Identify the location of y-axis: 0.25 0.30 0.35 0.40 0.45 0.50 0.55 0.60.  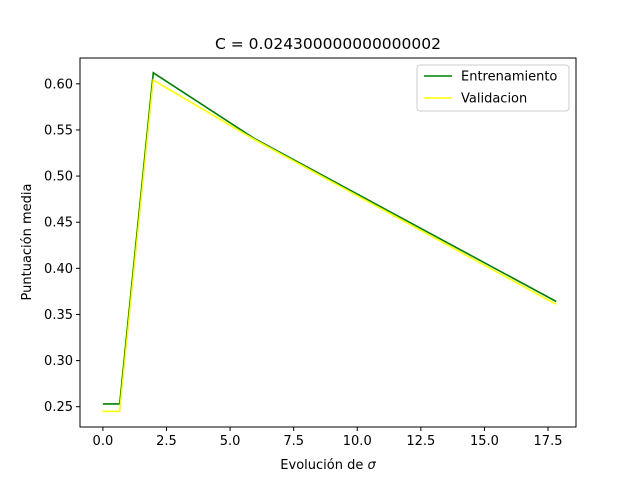
(62, 246).